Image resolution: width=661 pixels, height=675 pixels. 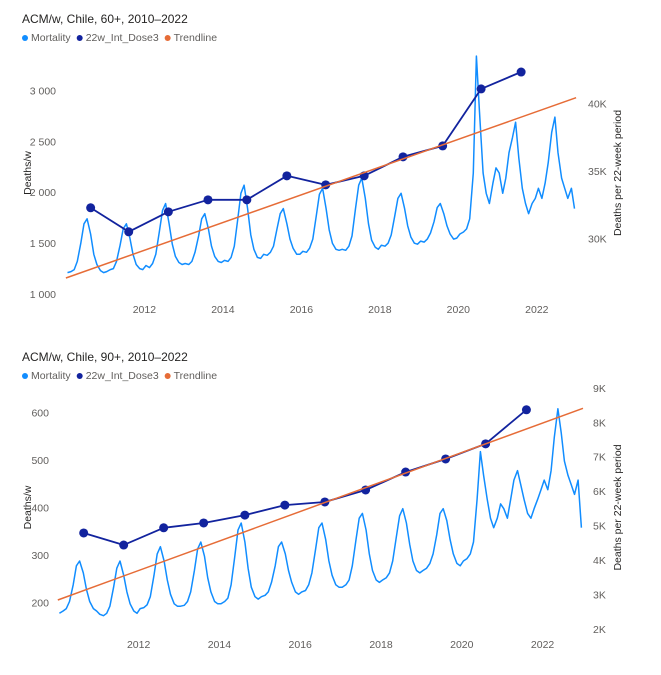 I want to click on y-tick-label: 2 000, so click(x=43, y=193).